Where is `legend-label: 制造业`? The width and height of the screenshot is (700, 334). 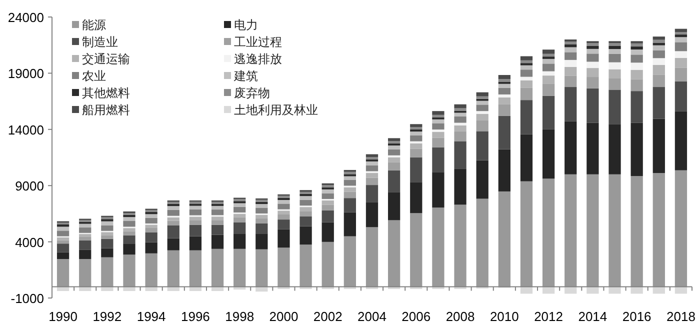 legend-label: 制造业 is located at coordinates (100, 42).